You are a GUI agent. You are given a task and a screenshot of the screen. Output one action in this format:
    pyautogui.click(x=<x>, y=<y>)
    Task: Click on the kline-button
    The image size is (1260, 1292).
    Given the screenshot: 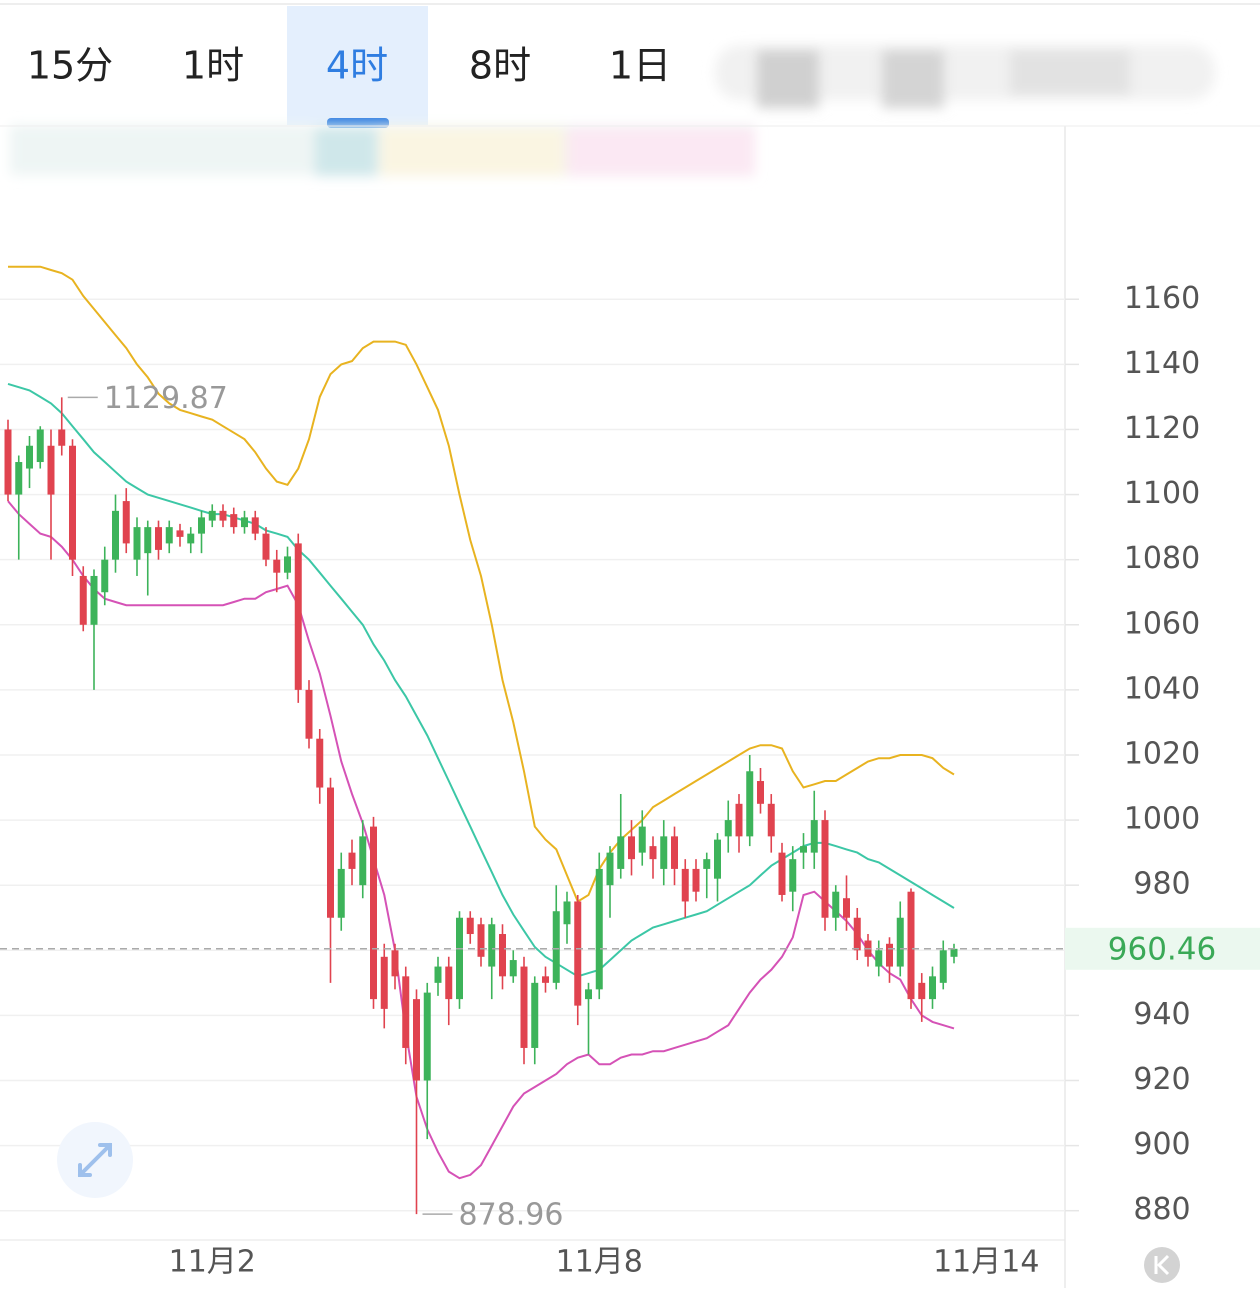 What is the action you would take?
    pyautogui.click(x=1162, y=1265)
    